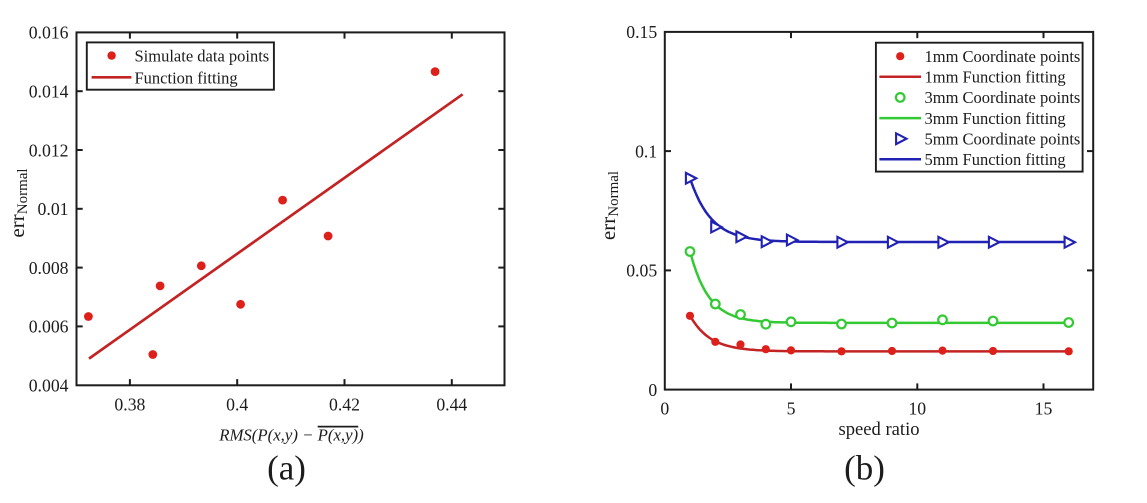 Image resolution: width=1147 pixels, height=503 pixels. What do you see at coordinates (49, 92) in the screenshot?
I see `svg-text: 0.014` at bounding box center [49, 92].